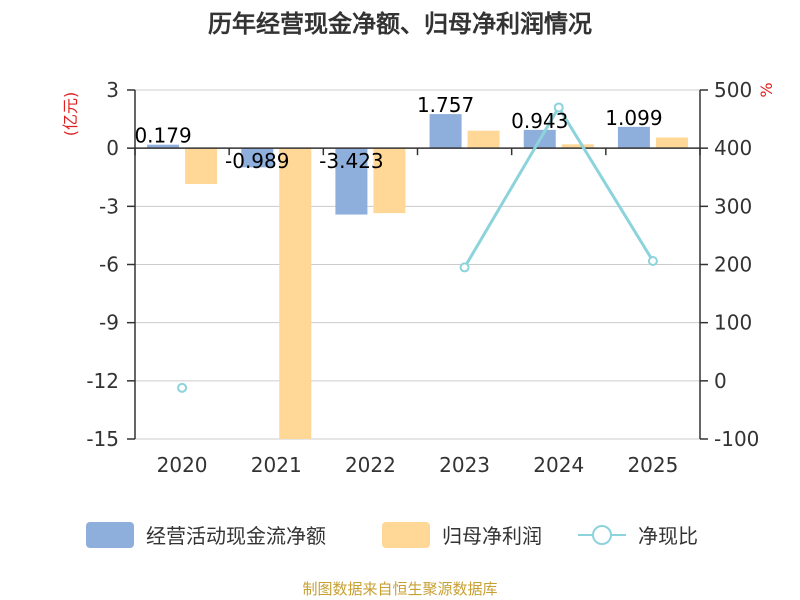 This screenshot has width=800, height=600. I want to click on ratio-point-2023, so click(464, 267).